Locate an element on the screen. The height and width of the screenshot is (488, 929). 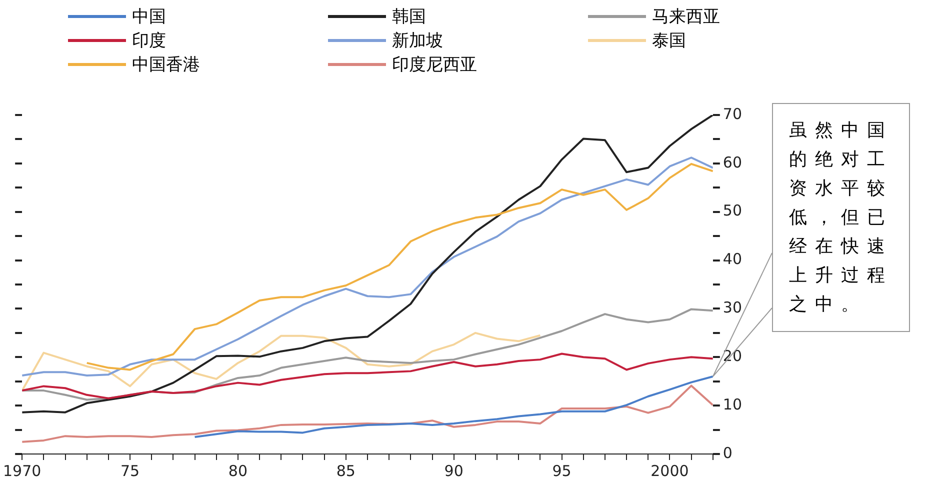
x-tick-label: 2000 is located at coordinates (669, 471).